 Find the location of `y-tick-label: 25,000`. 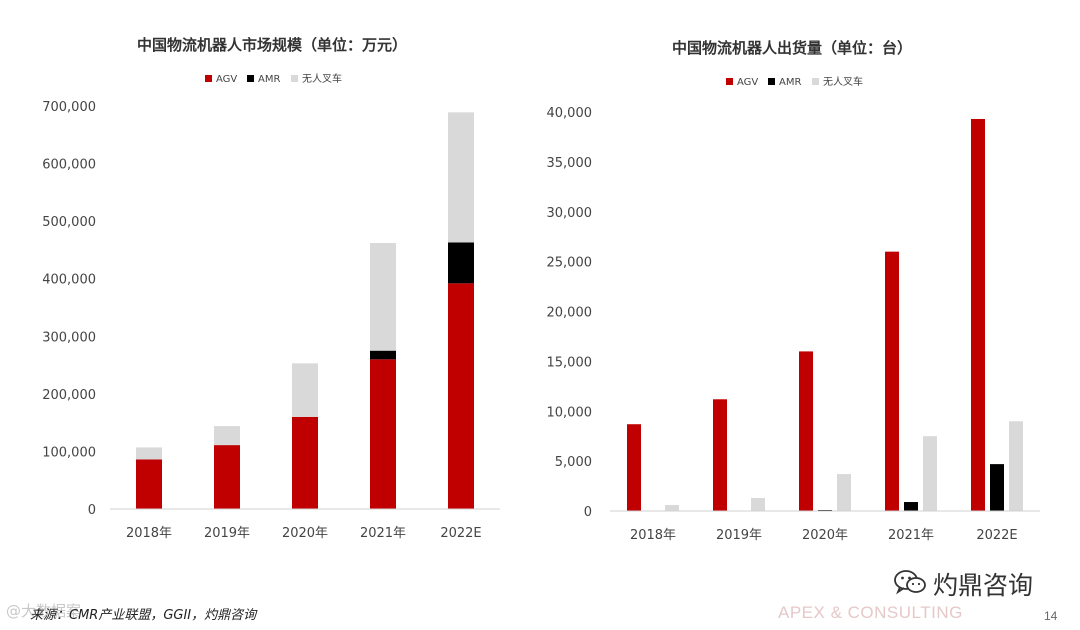

y-tick-label: 25,000 is located at coordinates (570, 263).